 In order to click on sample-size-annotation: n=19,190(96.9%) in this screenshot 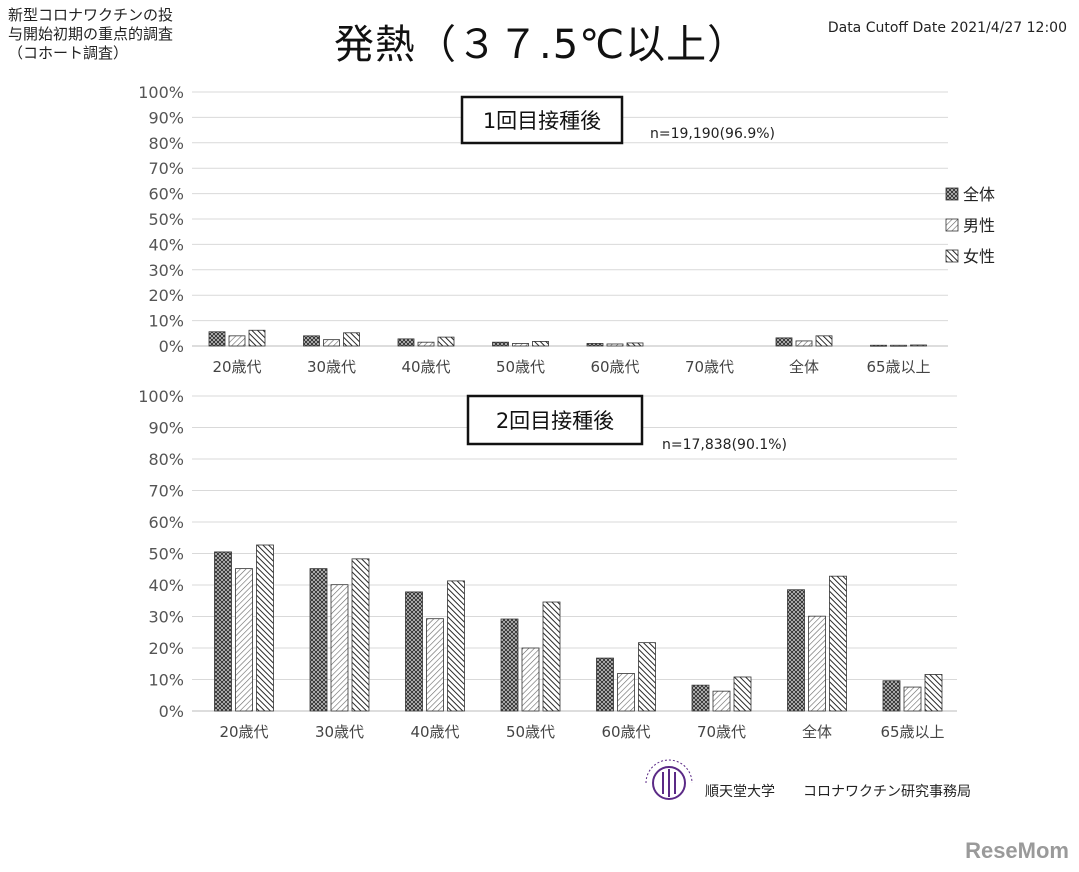, I will do `click(712, 134)`.